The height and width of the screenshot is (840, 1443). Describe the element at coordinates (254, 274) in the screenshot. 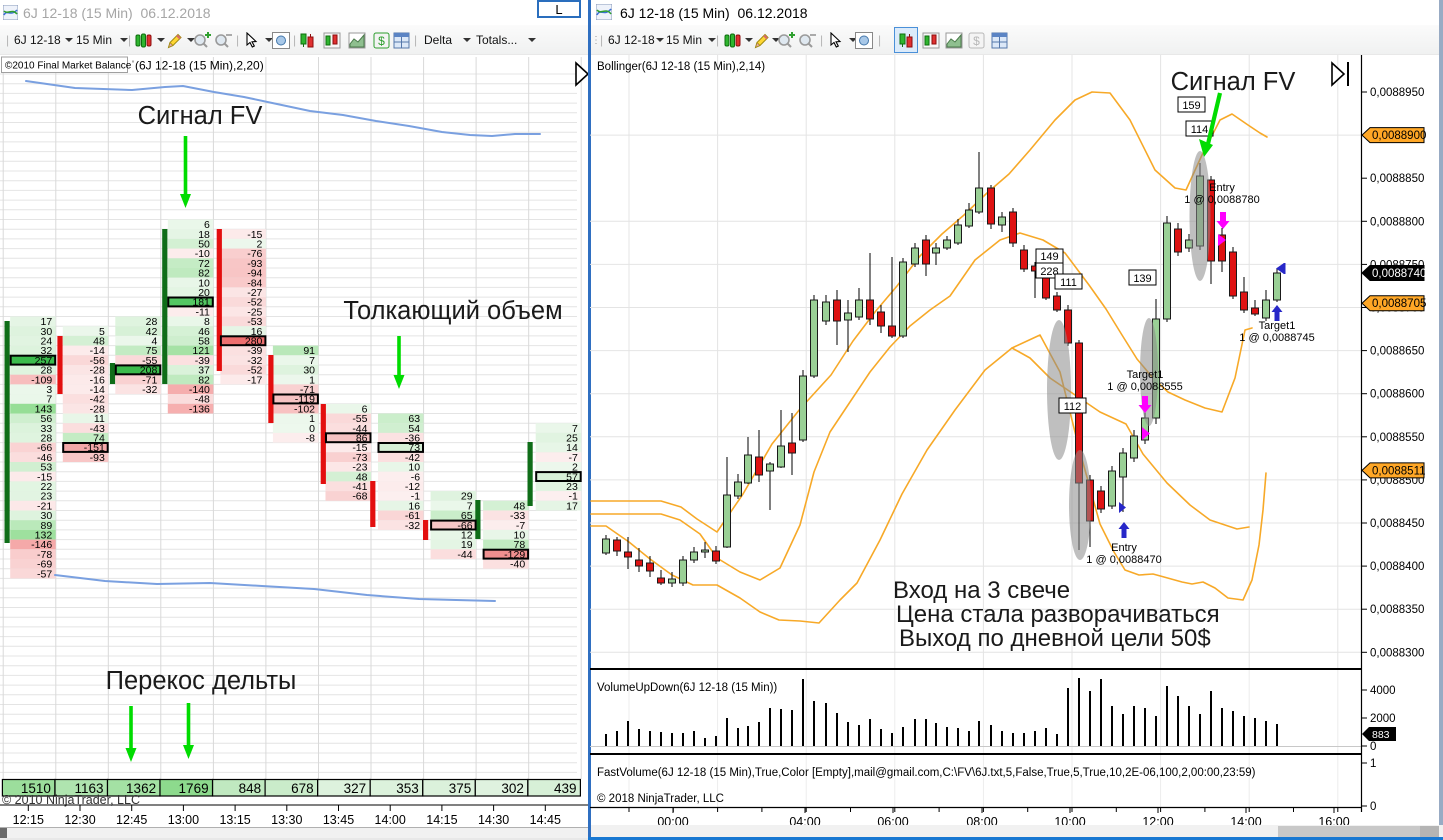

I see `svg-text: -94` at that location.